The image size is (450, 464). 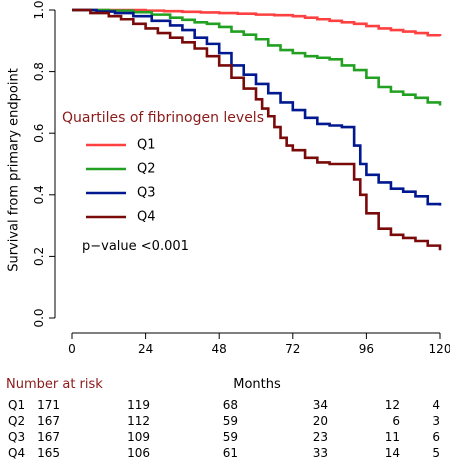 I want to click on x-tick-label: 0, so click(x=72, y=349).